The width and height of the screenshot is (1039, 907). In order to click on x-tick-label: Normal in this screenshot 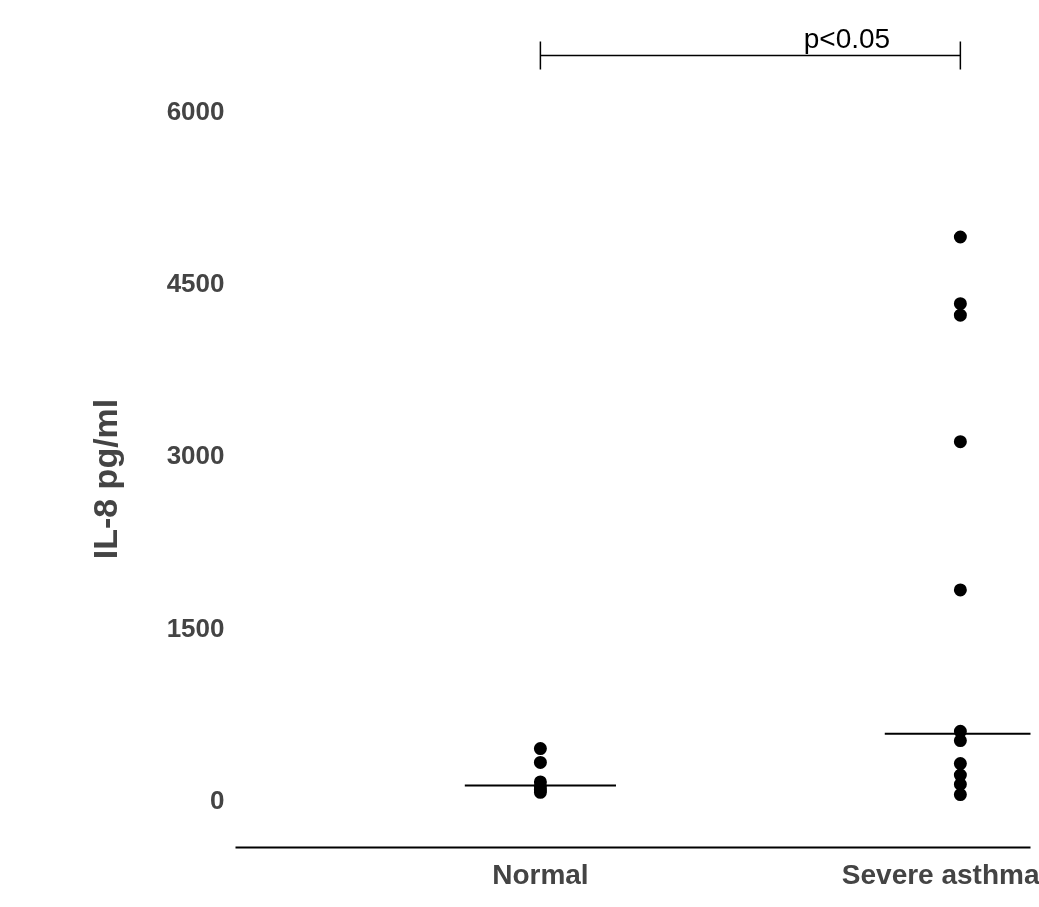, I will do `click(540, 874)`.